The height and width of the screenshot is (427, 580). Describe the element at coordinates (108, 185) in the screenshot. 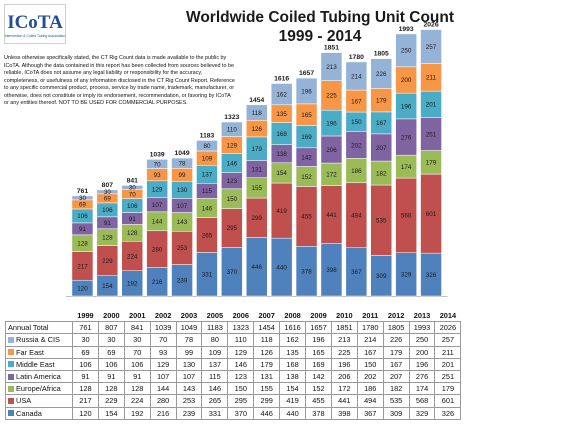

I see `bar-total-label: 807` at that location.